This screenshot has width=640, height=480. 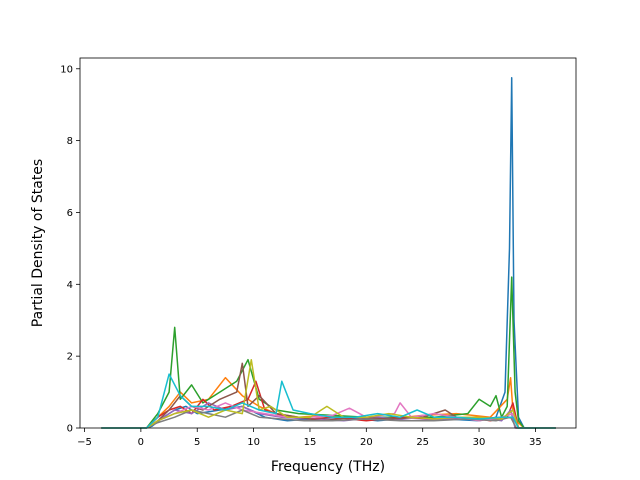 What do you see at coordinates (70, 429) in the screenshot?
I see `y-tick-label: 0` at bounding box center [70, 429].